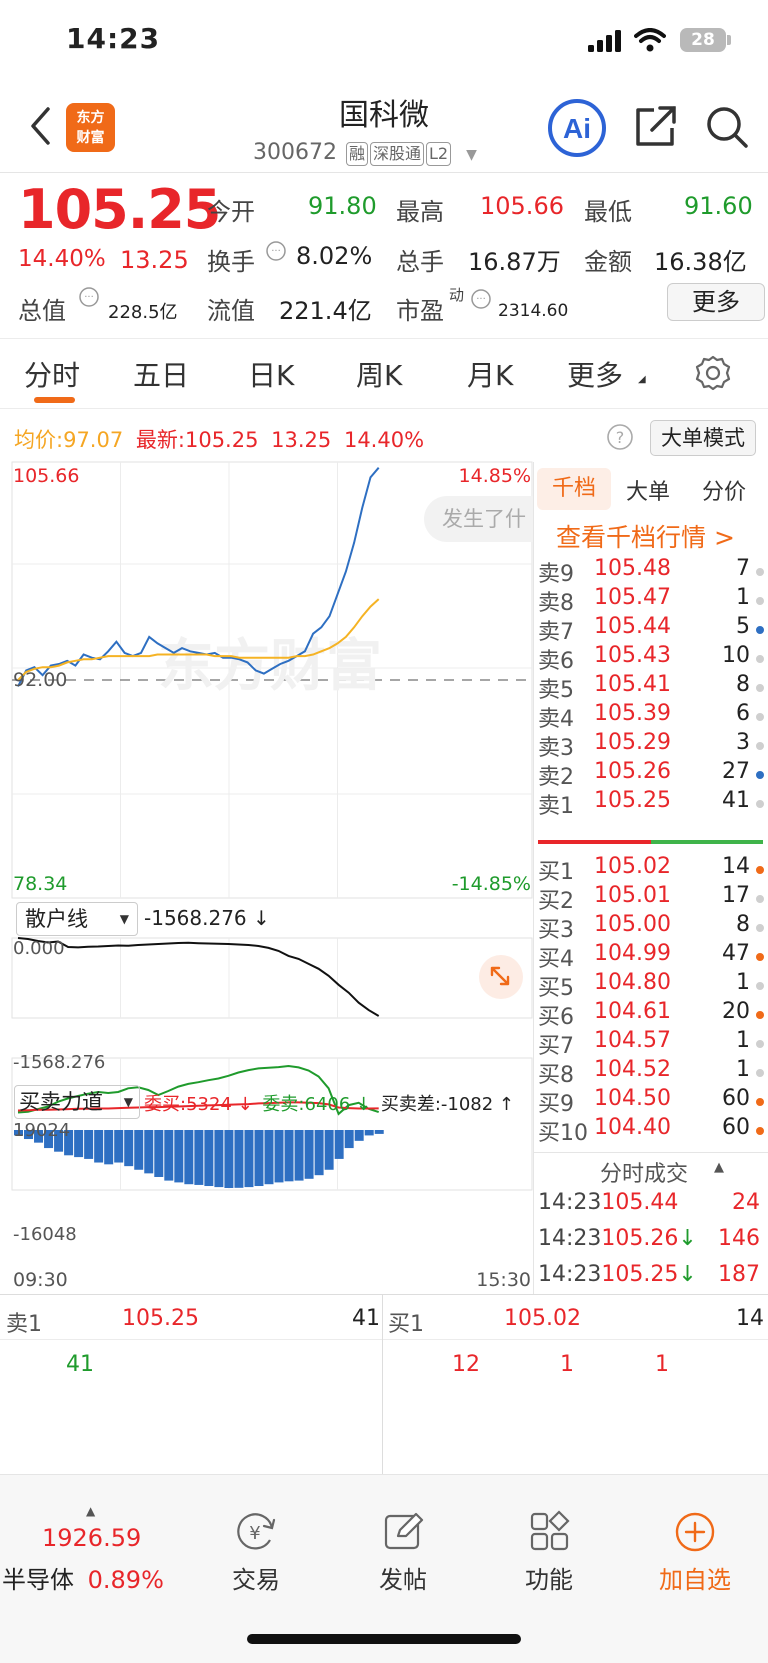 The image size is (768, 1663). I want to click on ob-buy-row: 买3 105.00 8, so click(651, 927).